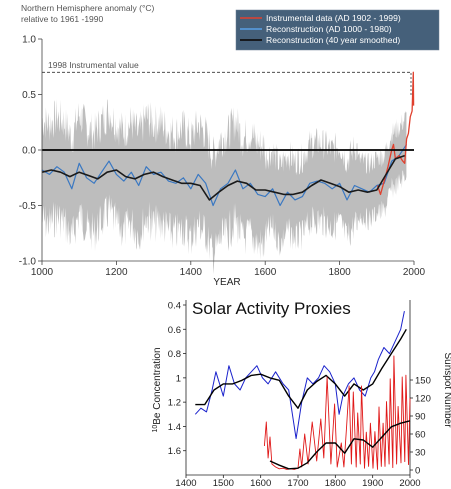  I want to click on right-axis-label: Sunspot Number, so click(446, 390).